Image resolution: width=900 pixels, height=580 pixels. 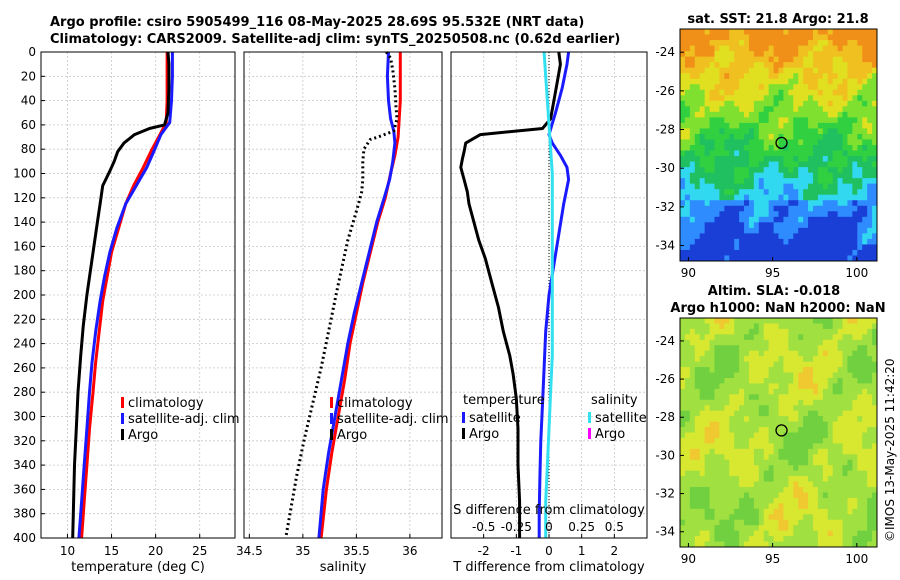 I want to click on y-tick-label: 380, so click(x=24, y=514).